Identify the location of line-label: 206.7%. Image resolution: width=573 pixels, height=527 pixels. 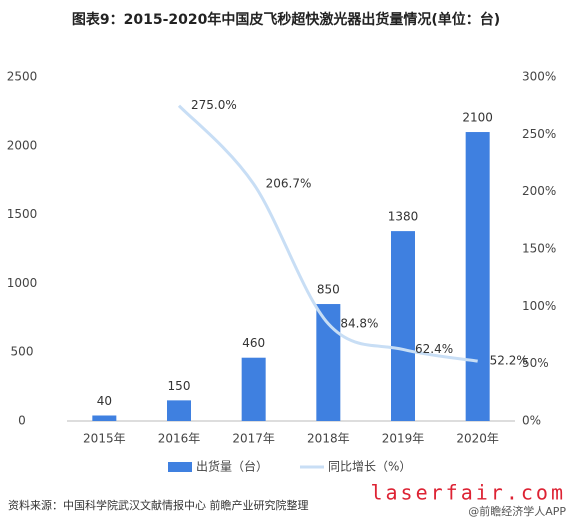
(289, 183).